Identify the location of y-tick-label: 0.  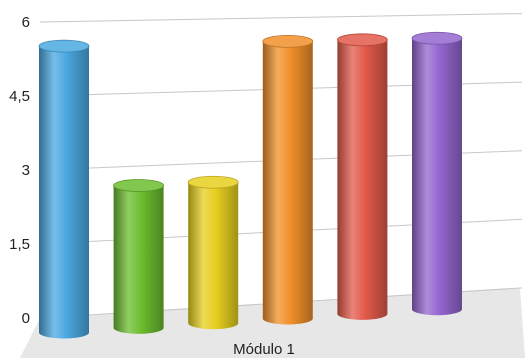
(26, 318).